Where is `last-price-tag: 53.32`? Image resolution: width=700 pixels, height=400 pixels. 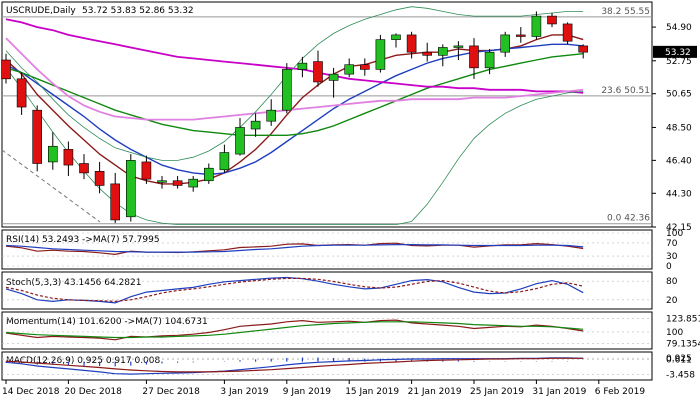
last-price-tag: 53.32 is located at coordinates (675, 51).